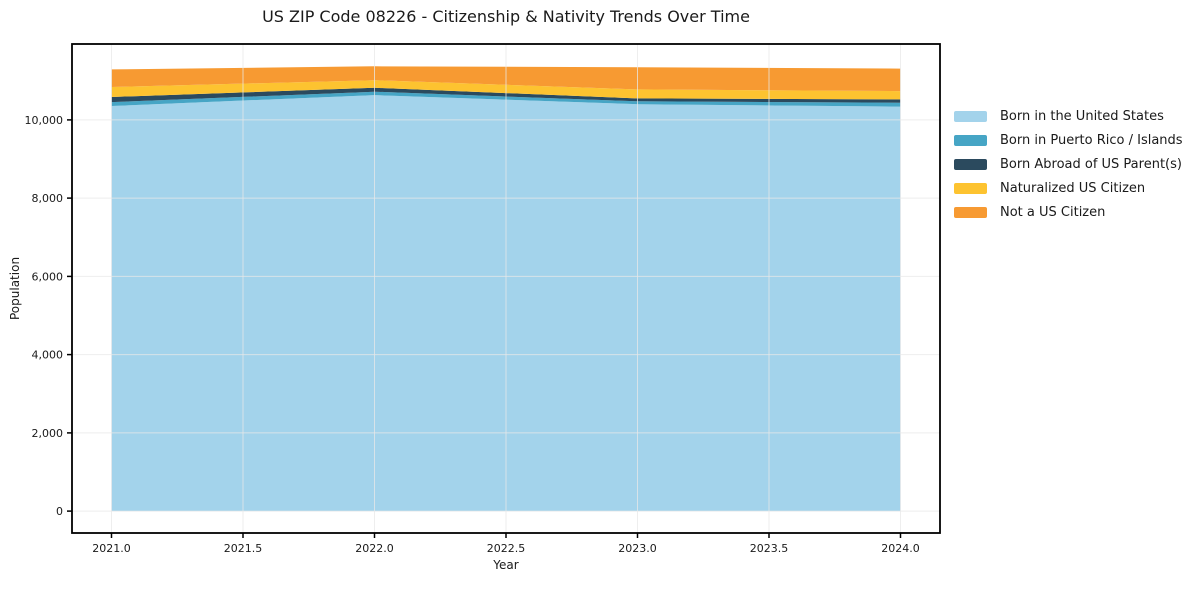 Image resolution: width=1189 pixels, height=590 pixels. I want to click on y-tick-label-4,000: 4,000, so click(48, 355).